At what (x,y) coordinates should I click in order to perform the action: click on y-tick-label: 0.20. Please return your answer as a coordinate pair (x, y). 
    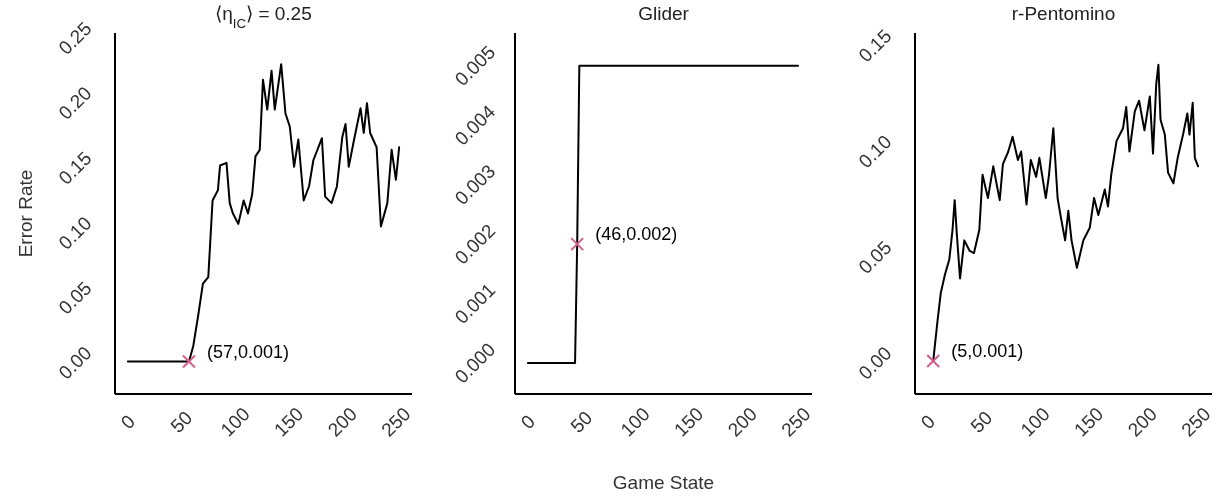
    Looking at the image, I should click on (75, 103).